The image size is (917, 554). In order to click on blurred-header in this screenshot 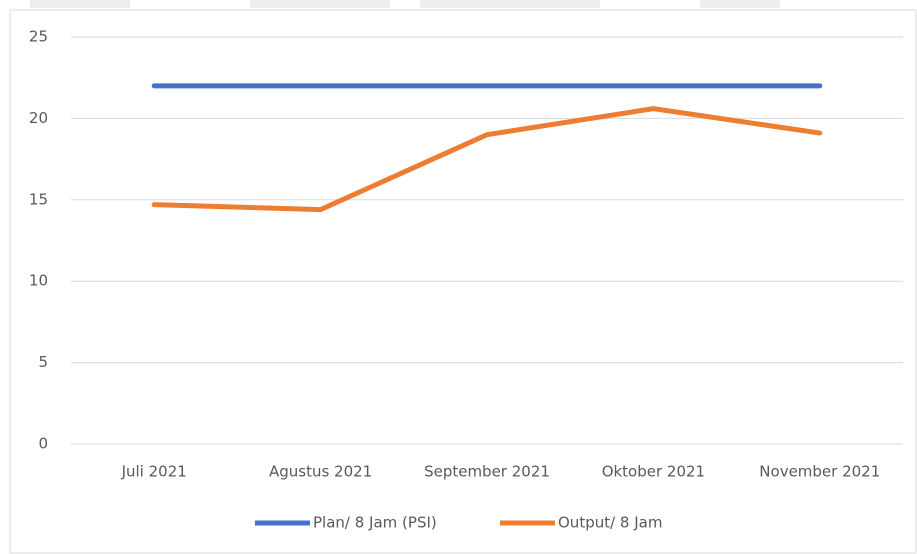, I will do `click(405, 4)`.